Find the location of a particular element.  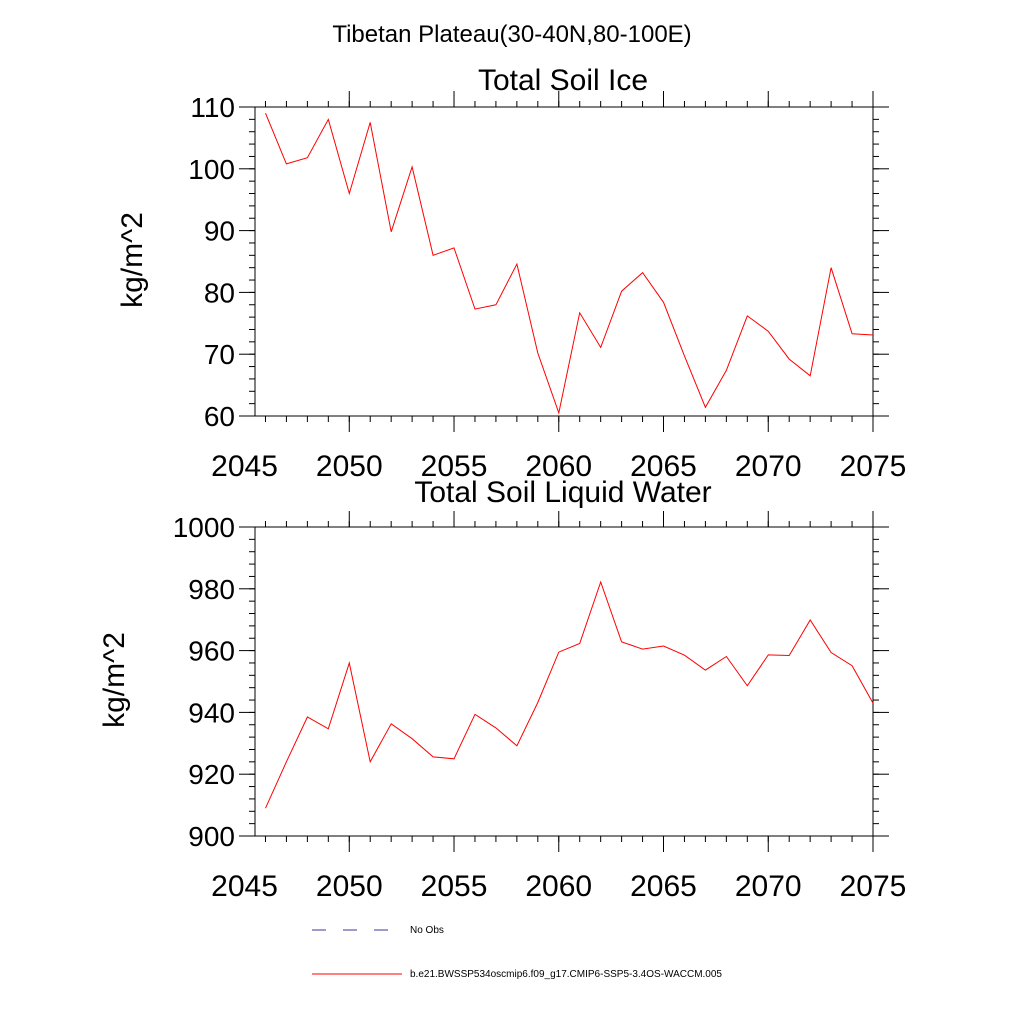

figure-suptitle: Tibetan Plateau(30-40N,80-100E) is located at coordinates (511, 34).